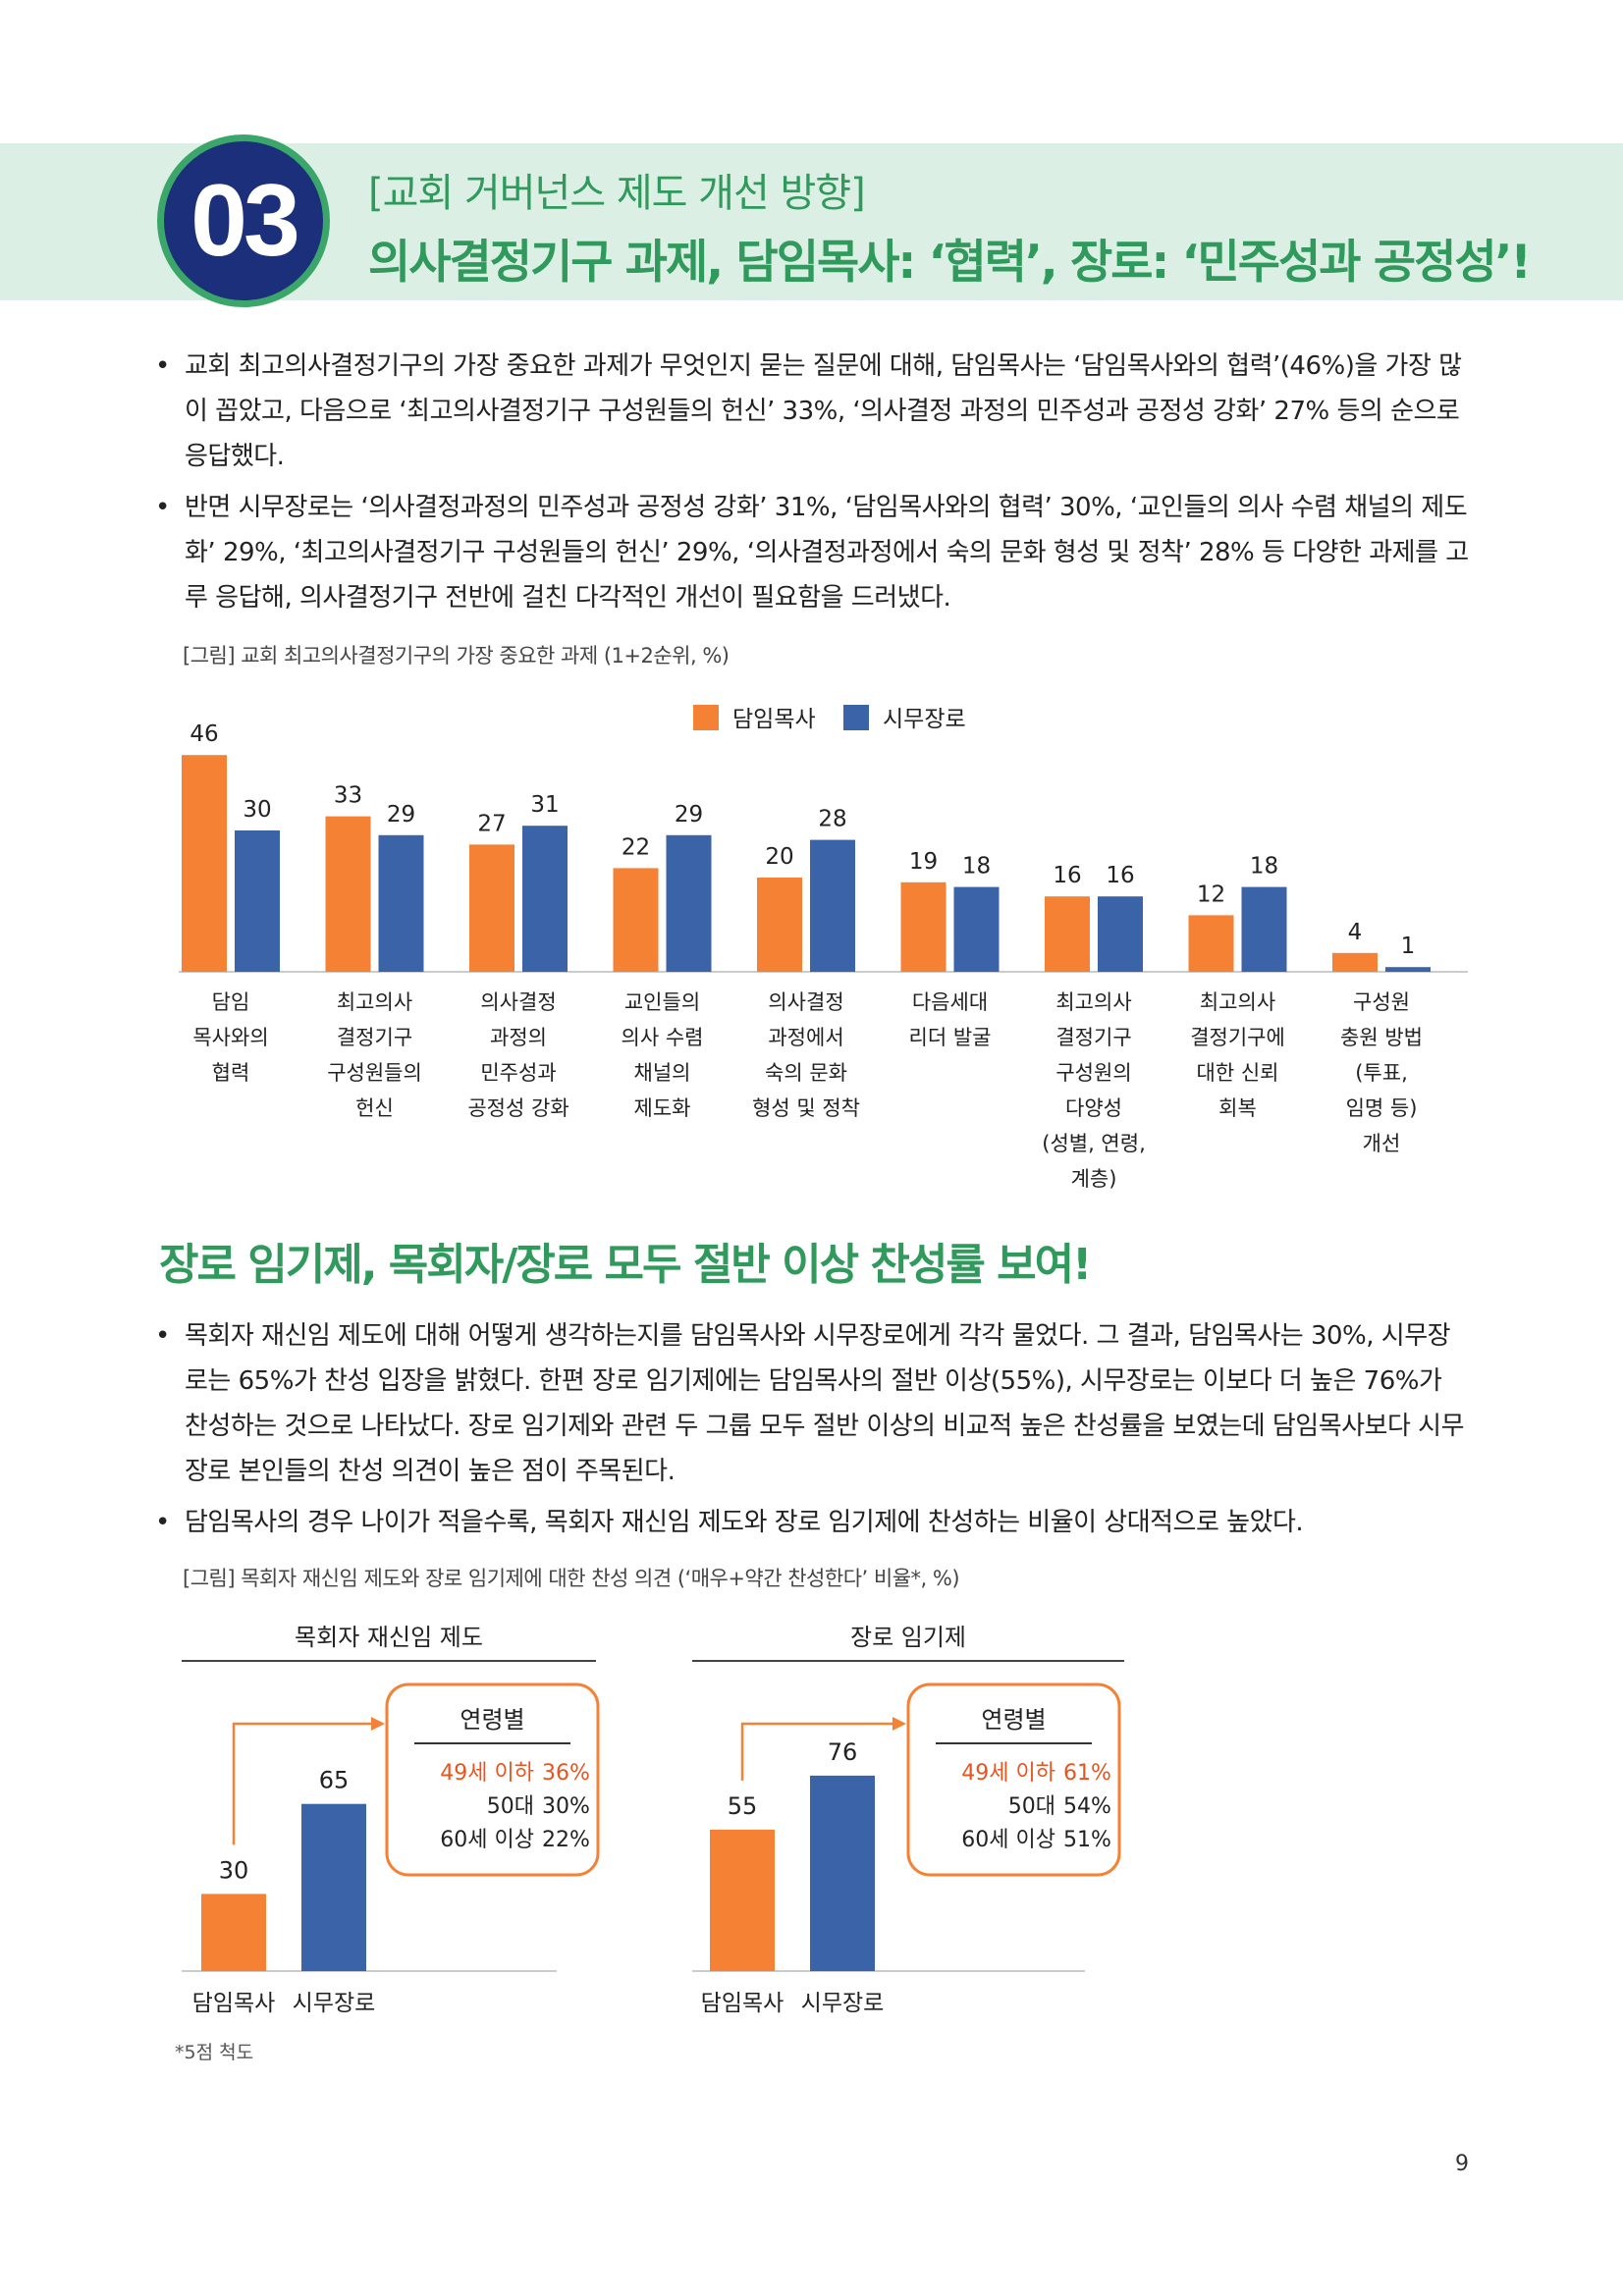 The image size is (1623, 2296). Describe the element at coordinates (1382, 1143) in the screenshot. I see `category-label: 개선` at that location.